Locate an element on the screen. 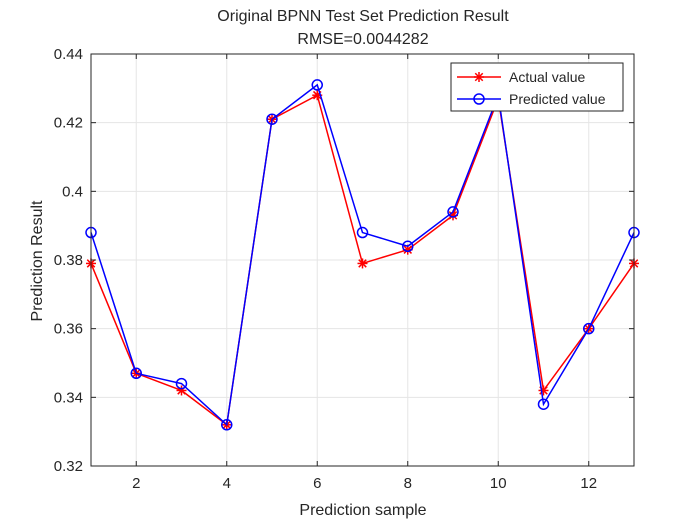 The height and width of the screenshot is (525, 700). chart-title: Original BPNN Test Set Prediction Result is located at coordinates (363, 16).